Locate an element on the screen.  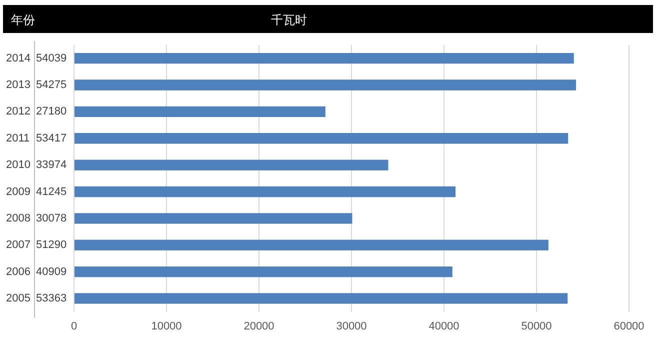
y-tick-label: 2012 is located at coordinates (18, 112).